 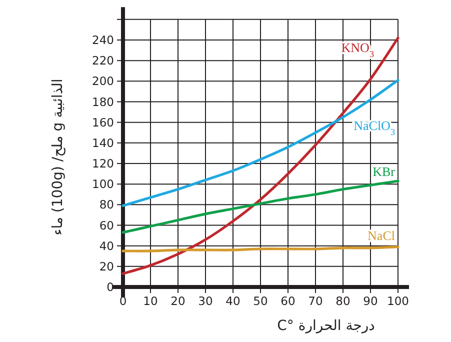 I want to click on y-tick-label: 120, so click(x=103, y=163).